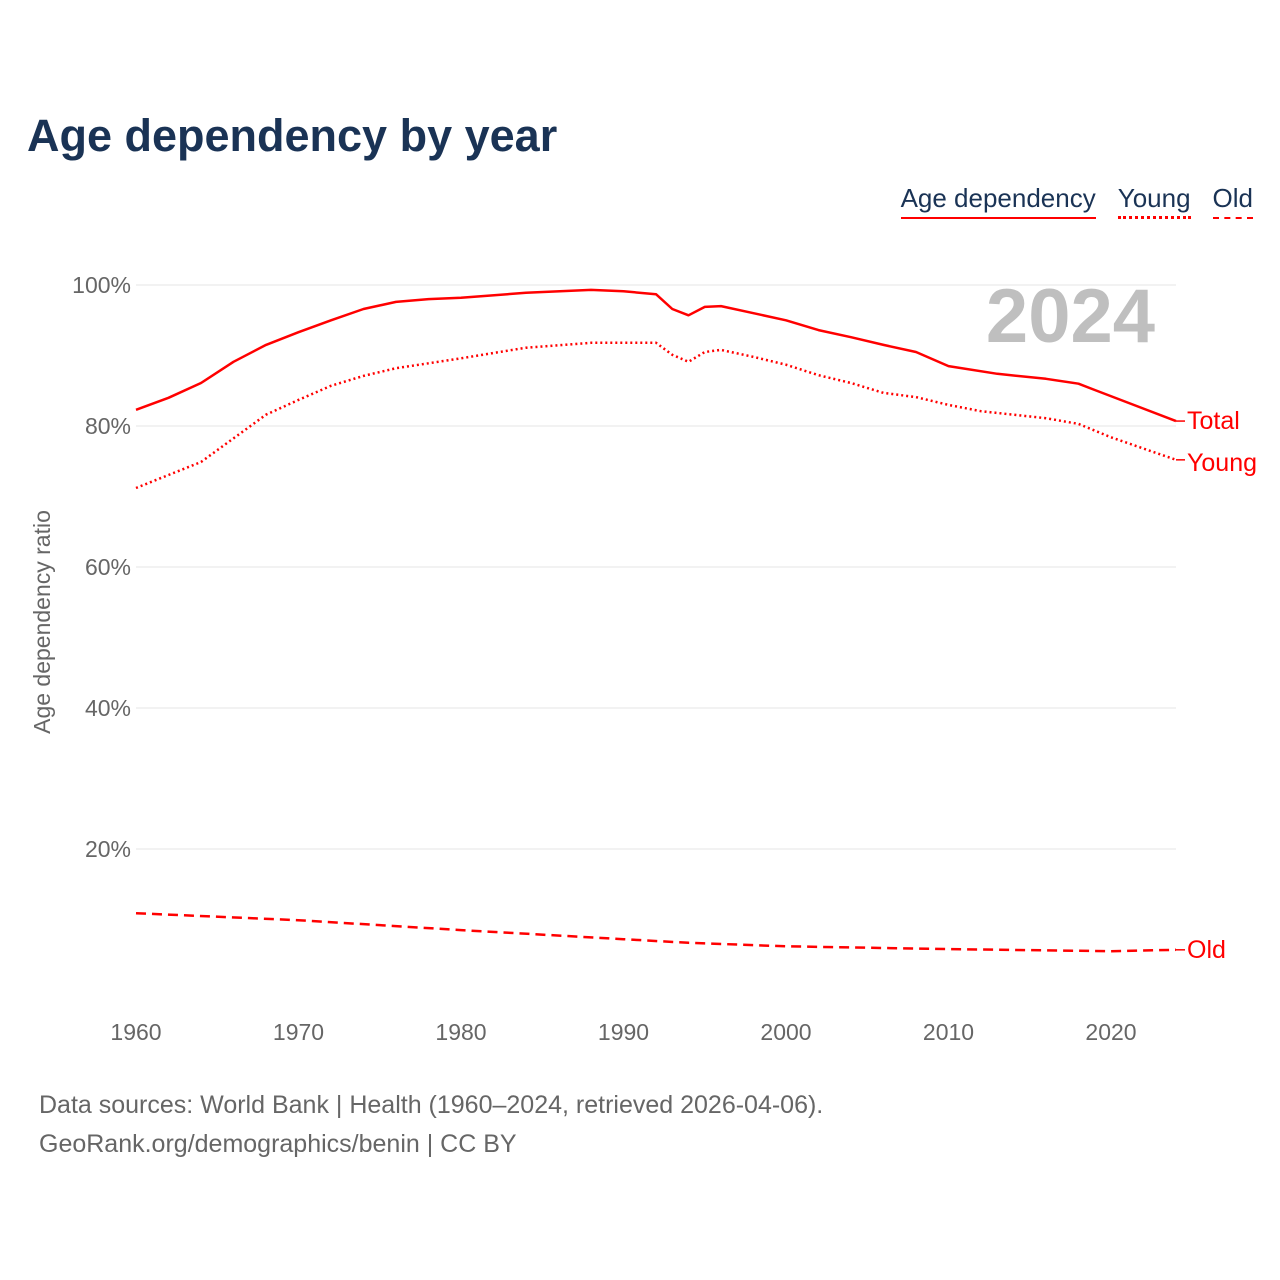 The width and height of the screenshot is (1280, 1280). What do you see at coordinates (656, 355) in the screenshot?
I see `series-line-total` at bounding box center [656, 355].